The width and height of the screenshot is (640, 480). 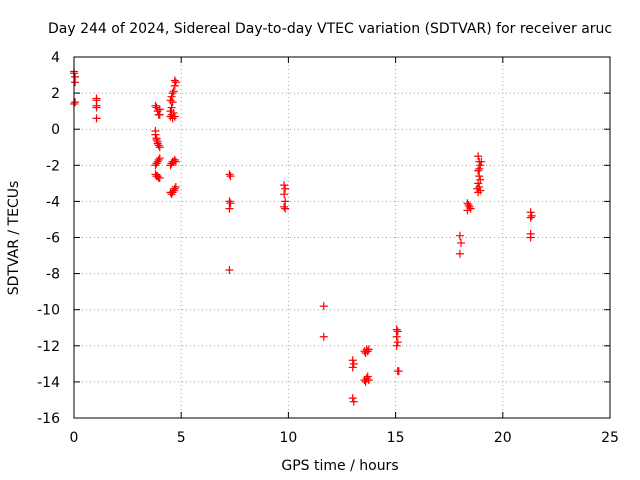 What do you see at coordinates (48, 311) in the screenshot?
I see `y-tick-label: -10` at bounding box center [48, 311].